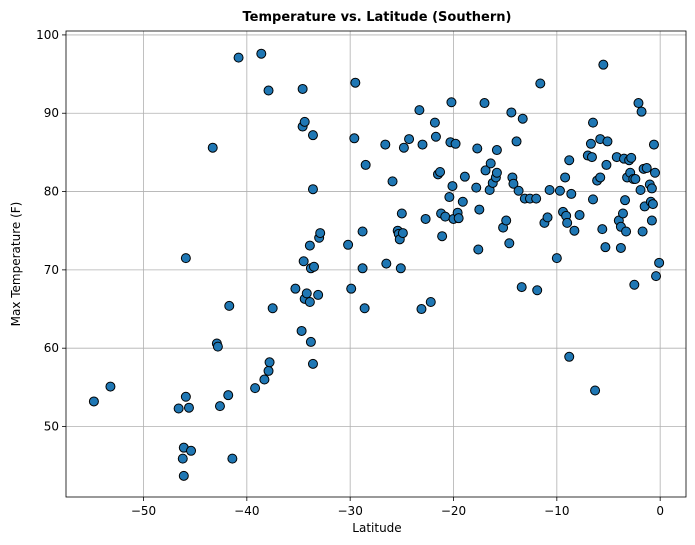  I want to click on y-tick-label: 80, so click(51, 192).